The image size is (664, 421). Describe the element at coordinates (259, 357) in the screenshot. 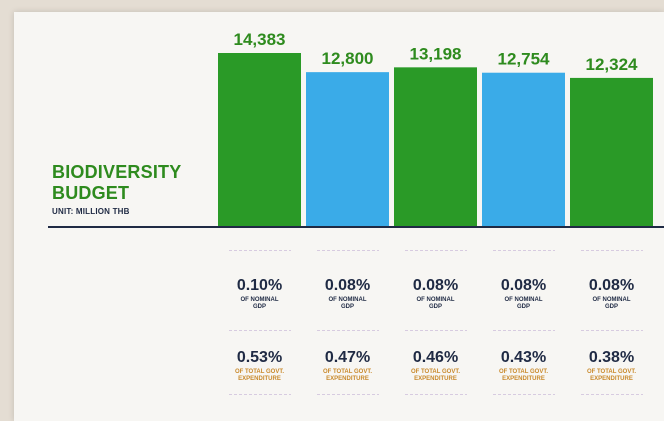

I see `expenditure-share-value: 0.53%` at that location.